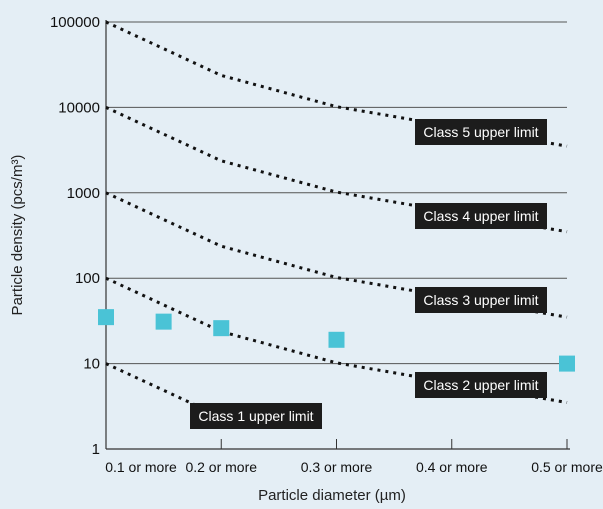 This screenshot has height=509, width=603. Describe the element at coordinates (96, 449) in the screenshot. I see `y-tick-label: 1` at that location.